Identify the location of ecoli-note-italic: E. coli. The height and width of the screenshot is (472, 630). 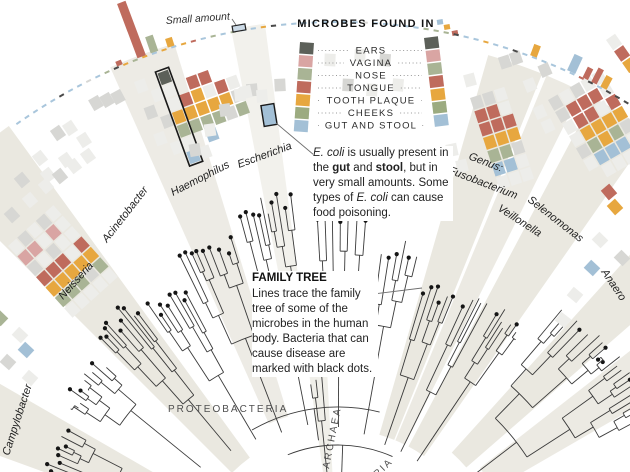
(372, 198).